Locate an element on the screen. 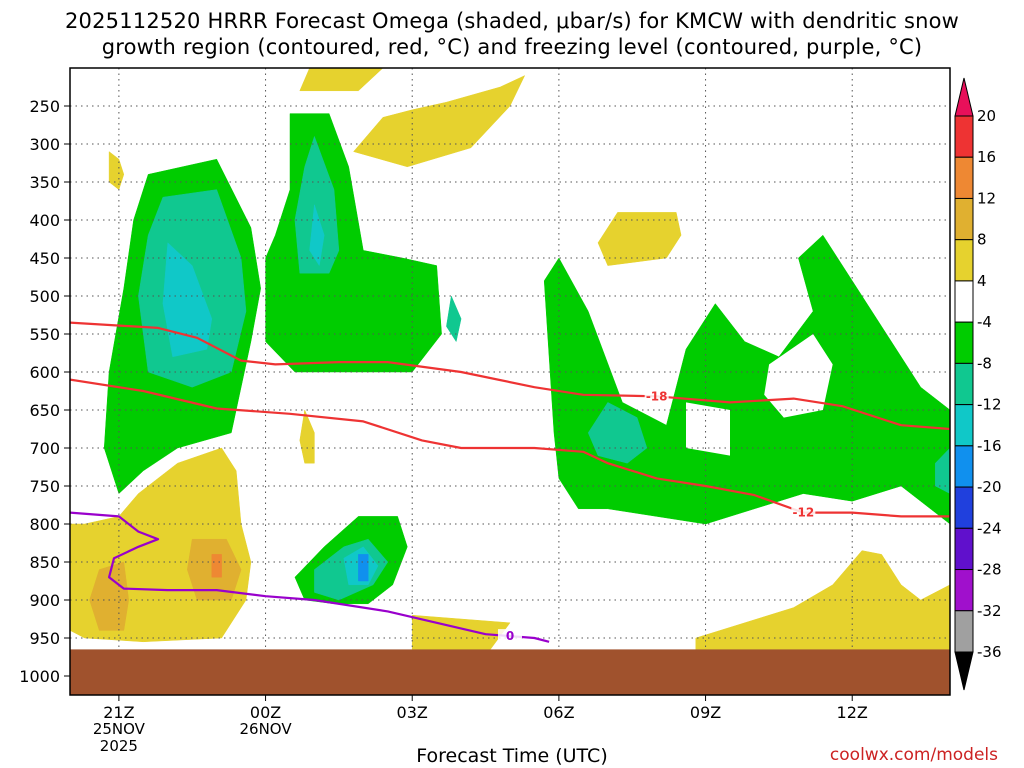 This screenshot has width=1024, height=768. ytick-label-450: 450 is located at coordinates (44, 258).